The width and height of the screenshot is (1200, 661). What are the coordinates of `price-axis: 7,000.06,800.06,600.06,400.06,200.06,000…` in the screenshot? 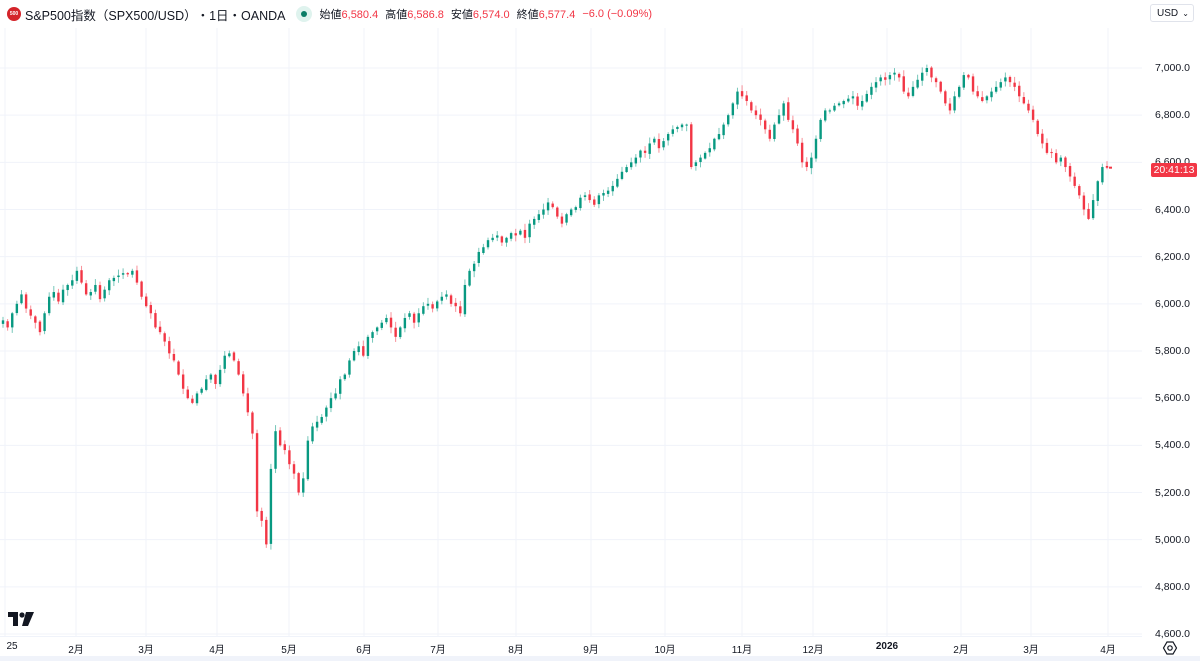 It's located at (1171, 330).